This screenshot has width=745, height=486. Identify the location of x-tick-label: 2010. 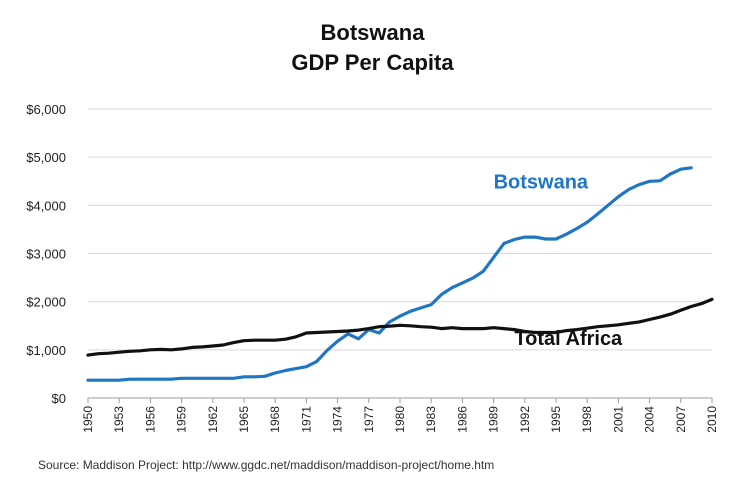
(712, 419).